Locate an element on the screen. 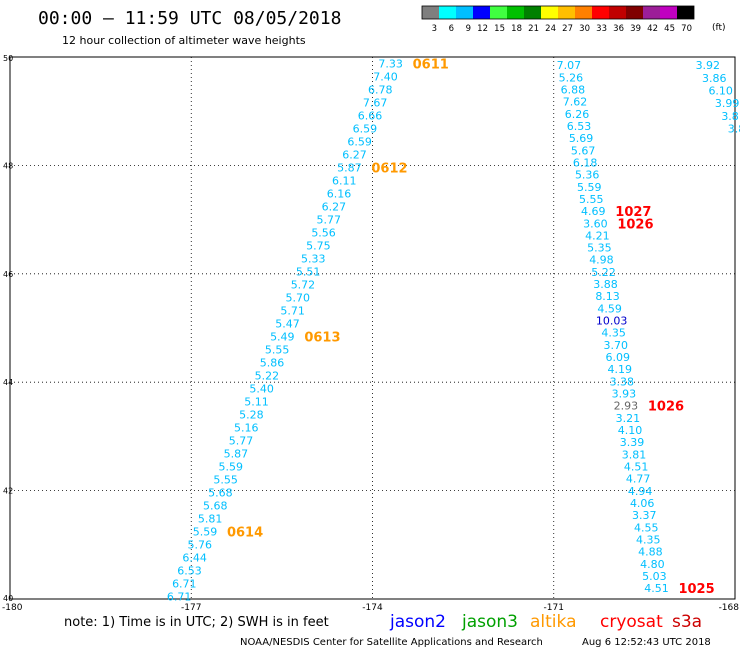 Image resolution: width=740 pixels, height=650 pixels. swh-value-label: 5.69 is located at coordinates (581, 138).